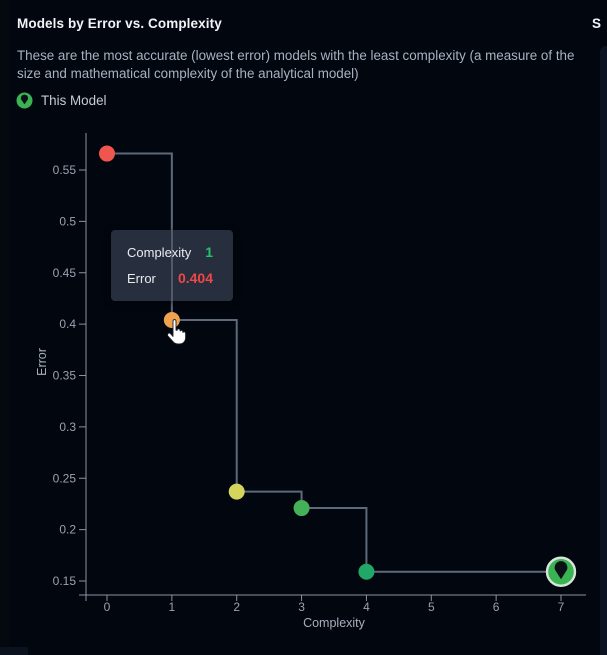 This screenshot has width=607, height=655. Describe the element at coordinates (4, 327) in the screenshot. I see `adjacent-panel-left-edge` at that location.